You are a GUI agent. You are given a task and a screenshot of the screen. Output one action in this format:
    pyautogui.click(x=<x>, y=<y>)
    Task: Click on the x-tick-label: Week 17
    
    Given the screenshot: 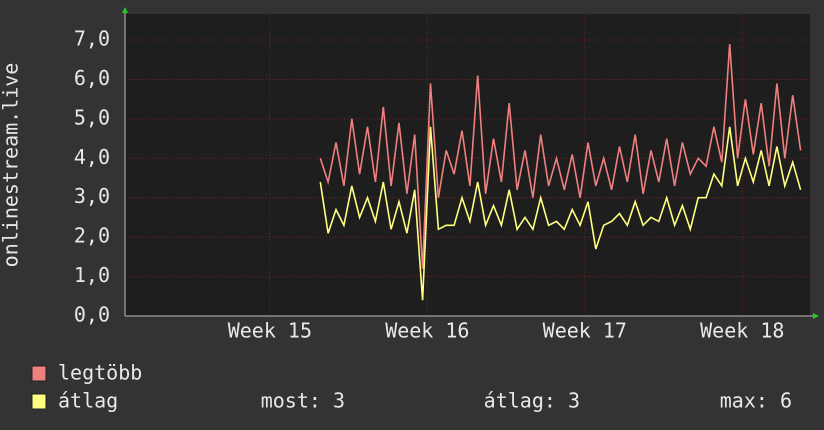 What is the action you would take?
    pyautogui.click(x=585, y=331)
    